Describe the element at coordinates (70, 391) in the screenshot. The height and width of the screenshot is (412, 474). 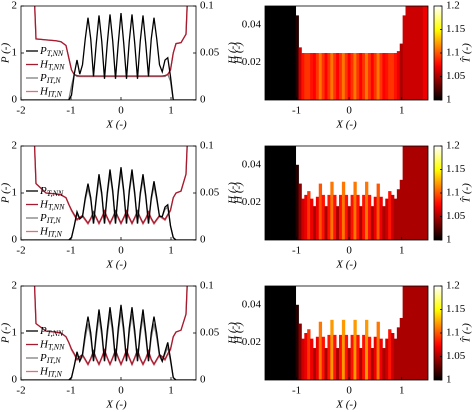
I see `x-tick-label: -1` at that location.